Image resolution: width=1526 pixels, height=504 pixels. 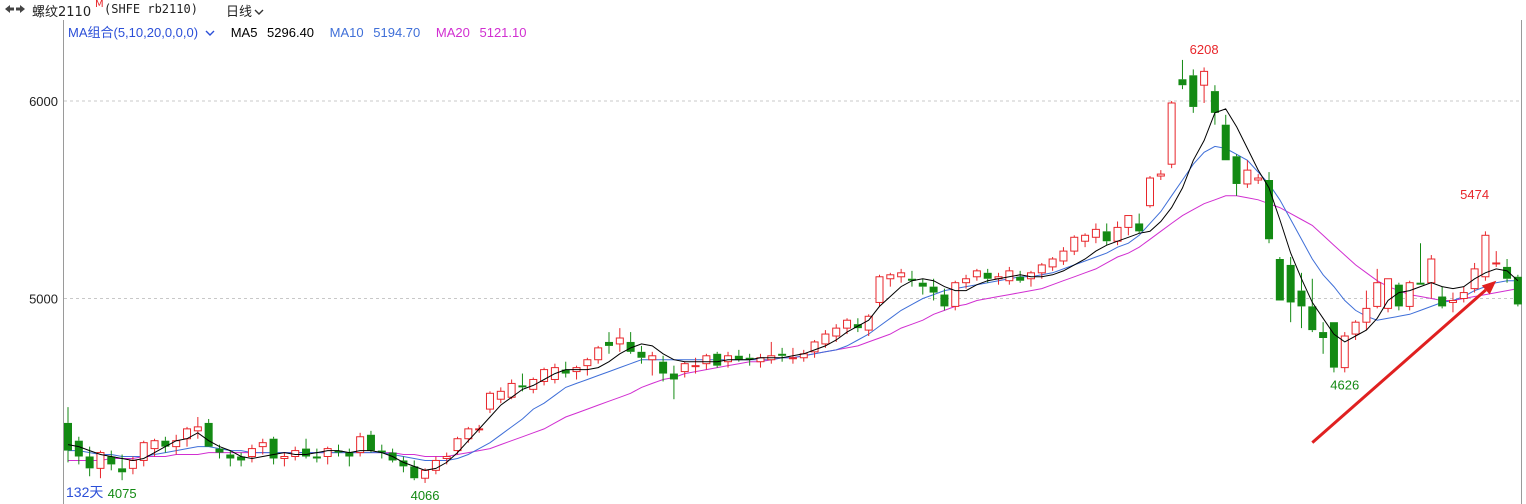 I want to click on period-selector: 日线, so click(x=245, y=10).